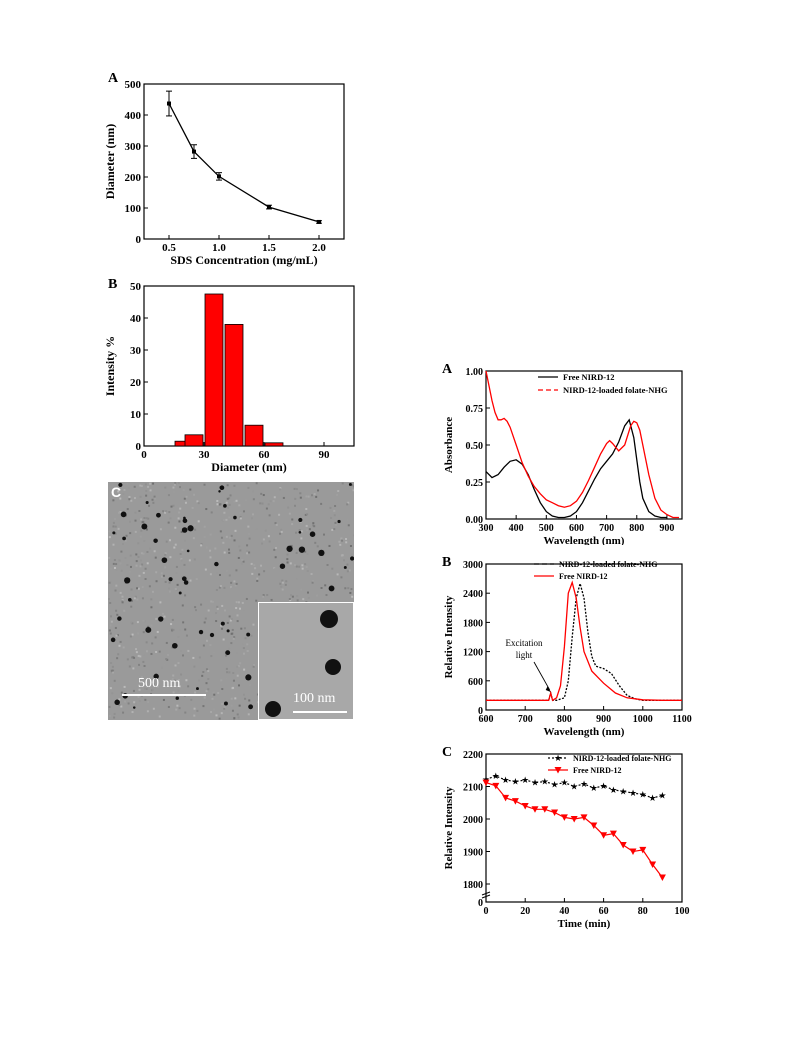  What do you see at coordinates (475, 446) in the screenshot?
I see `y-tick-label: 0.50` at bounding box center [475, 446].